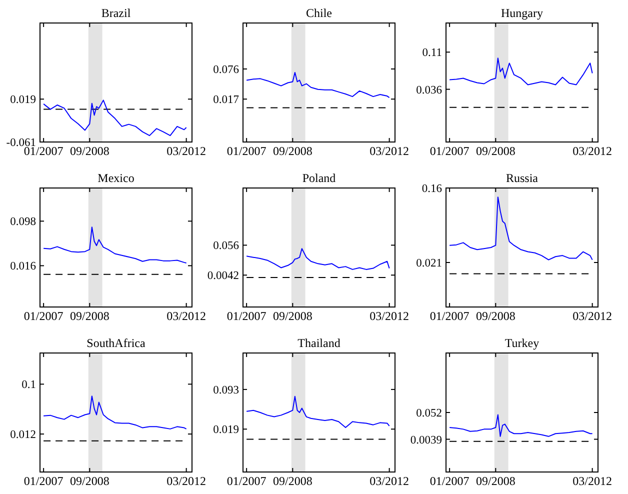 This screenshot has width=628, height=494. I want to click on y-tick-label: 0.1, so click(29, 385).